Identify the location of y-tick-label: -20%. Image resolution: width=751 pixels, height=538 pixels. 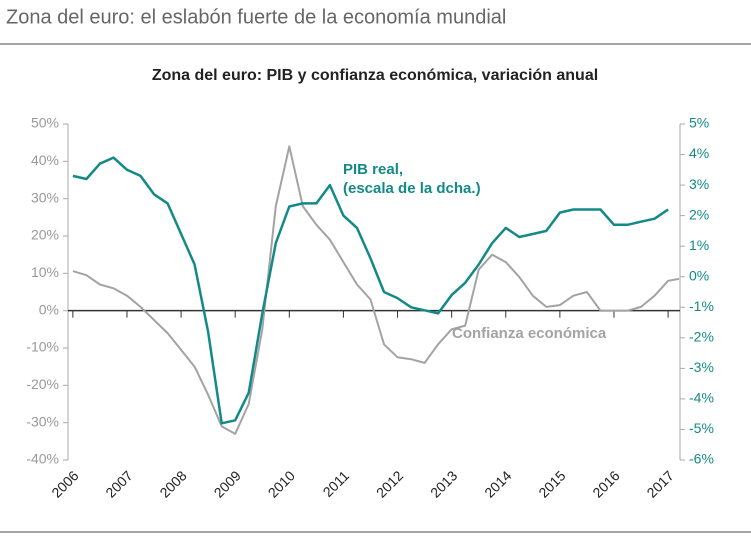
(42, 384).